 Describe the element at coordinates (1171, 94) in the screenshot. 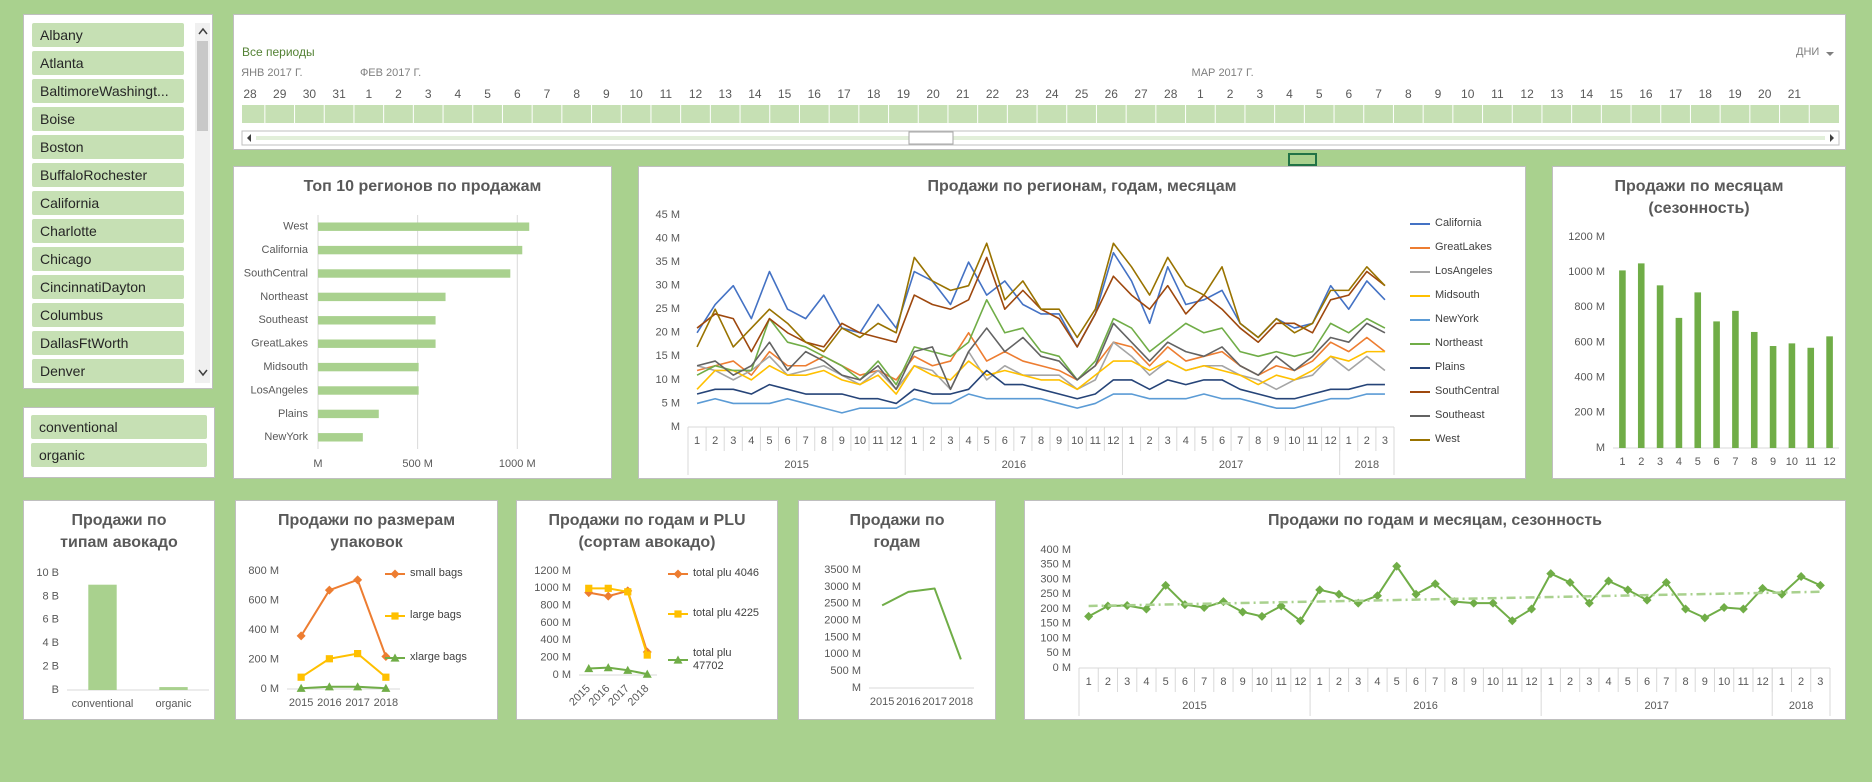

I see `timeline-day-label: 28` at that location.